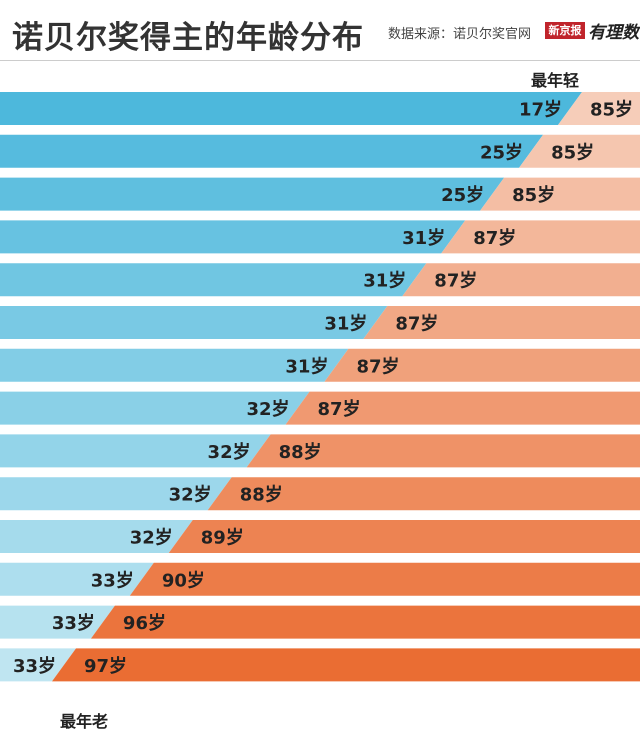 The height and width of the screenshot is (746, 640). Describe the element at coordinates (183, 580) in the screenshot. I see `oldest-age-label: 90岁` at that location.